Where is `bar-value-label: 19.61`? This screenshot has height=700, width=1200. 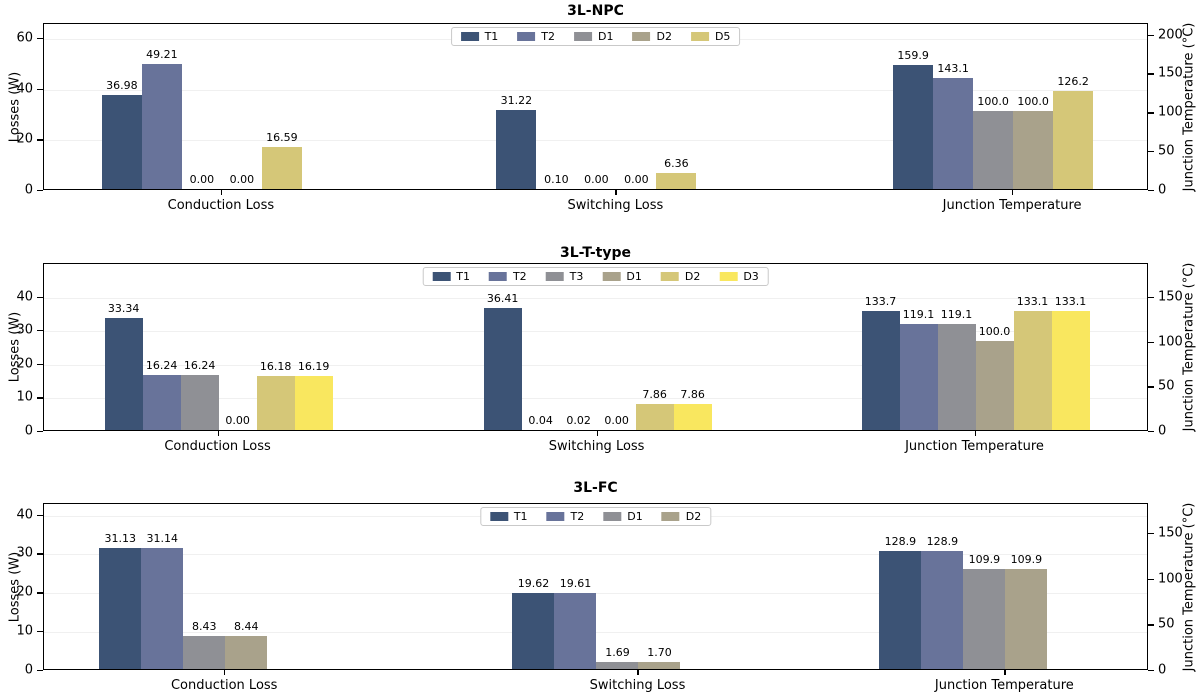 bar-value-label: 19.61 is located at coordinates (575, 583).